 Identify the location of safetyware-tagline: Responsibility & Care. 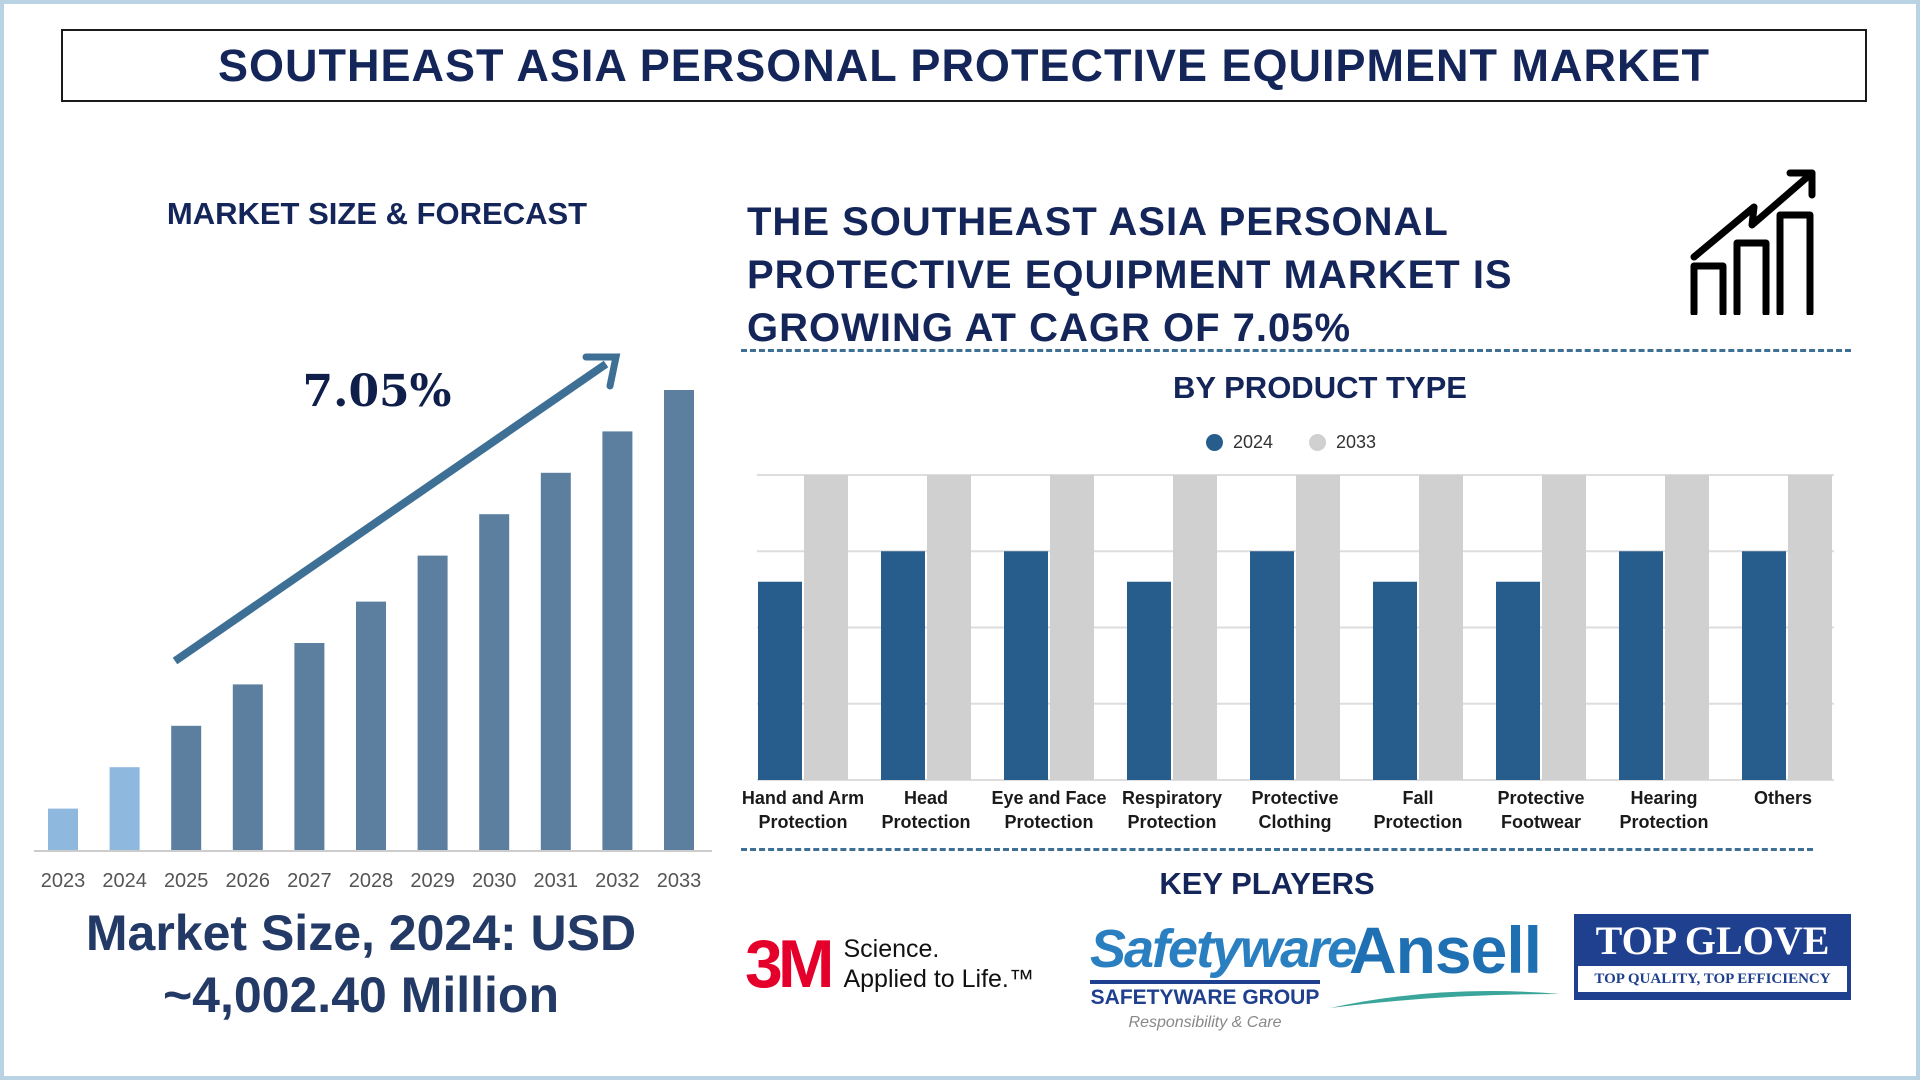
(1205, 1022).